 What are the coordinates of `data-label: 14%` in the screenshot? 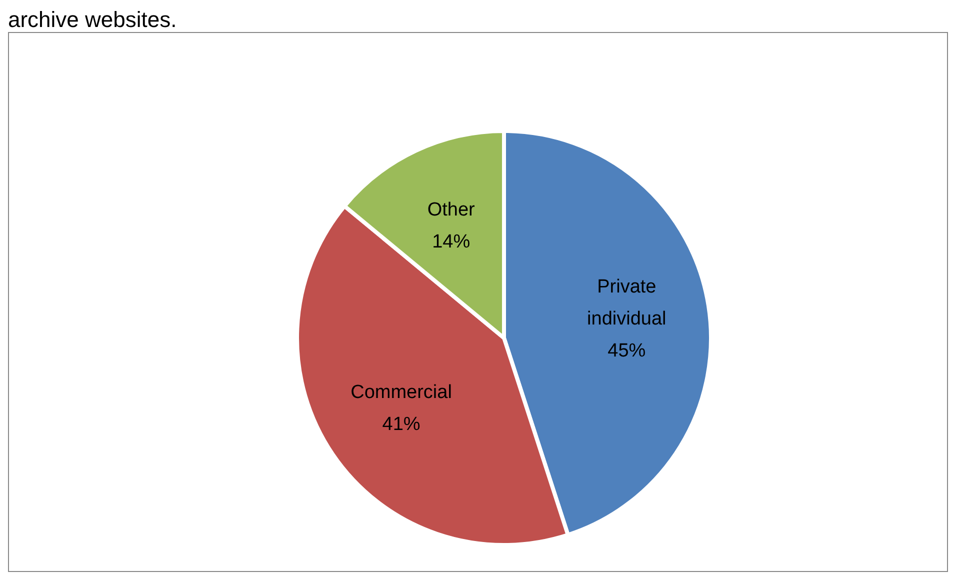 It's located at (451, 241).